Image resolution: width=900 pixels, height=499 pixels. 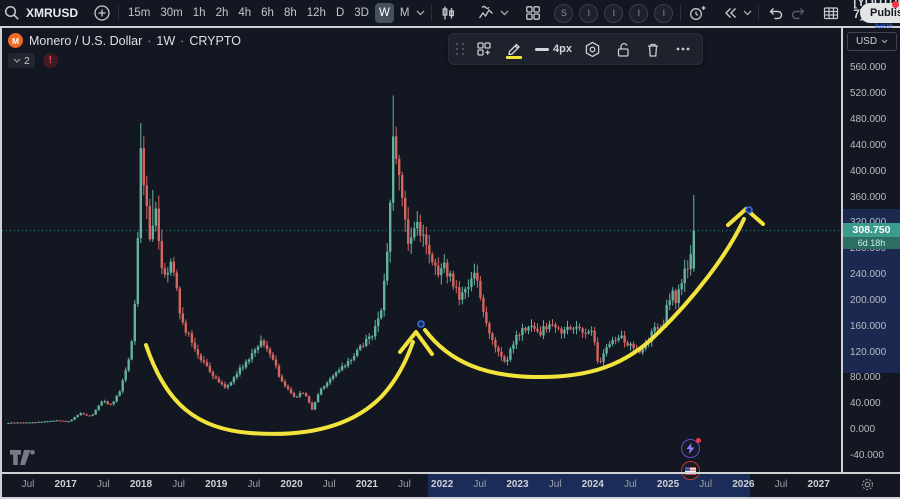 I want to click on layout-grid-icon, so click(x=533, y=13).